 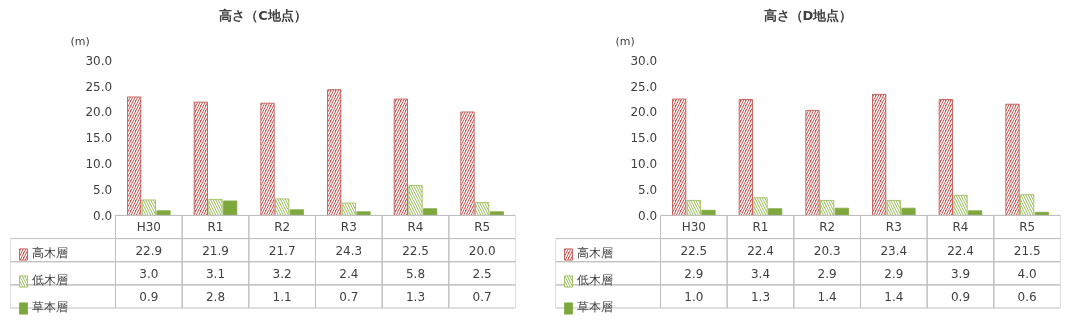 What do you see at coordinates (482, 273) in the screenshot?
I see `data-label: 2.5` at bounding box center [482, 273].